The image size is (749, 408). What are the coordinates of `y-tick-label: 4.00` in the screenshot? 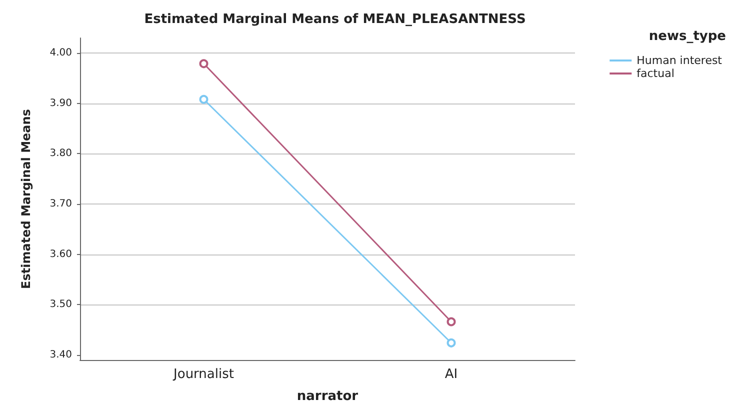 It's located at (61, 53).